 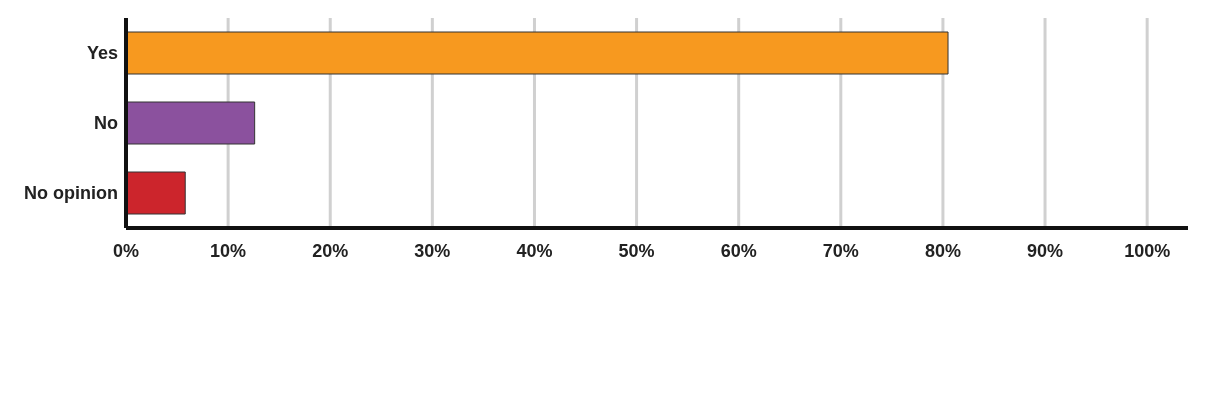 What do you see at coordinates (1045, 250) in the screenshot?
I see `x-tick-label: 90%` at bounding box center [1045, 250].